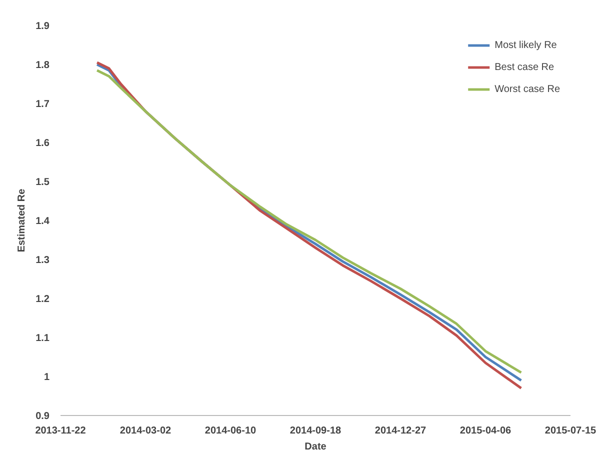  What do you see at coordinates (43, 221) in the screenshot?
I see `y-tick-label: 1.4` at bounding box center [43, 221].